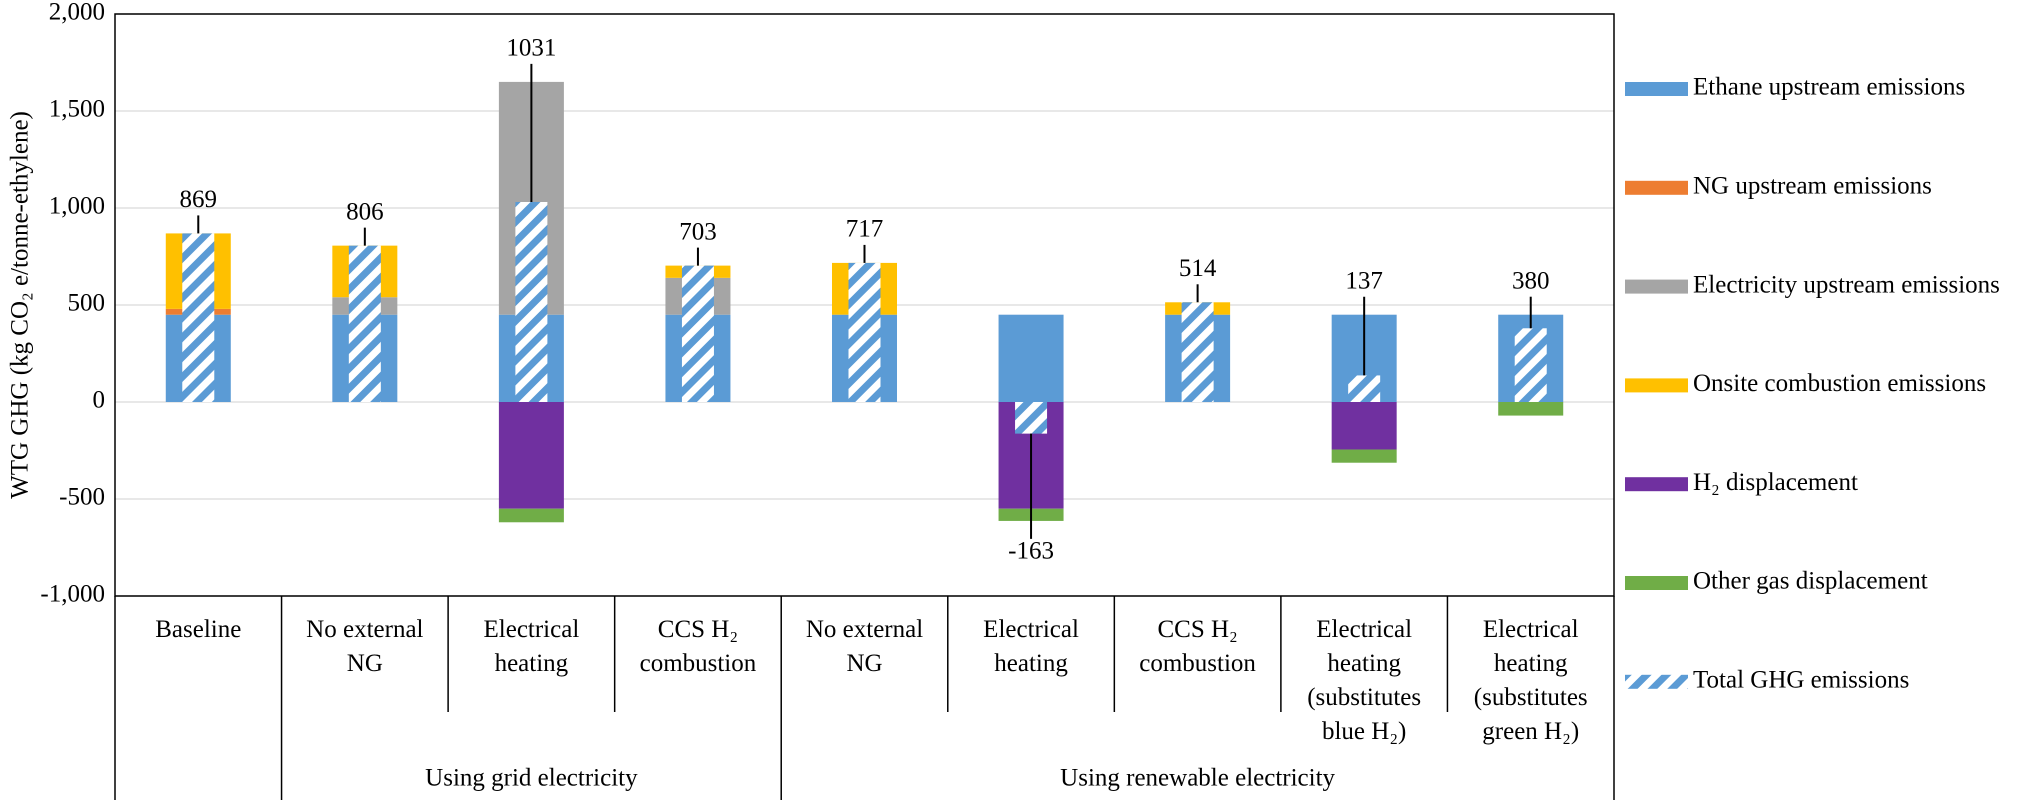 The image size is (2044, 802). I want to click on legend-label: Other gas displacement, so click(1810, 581).